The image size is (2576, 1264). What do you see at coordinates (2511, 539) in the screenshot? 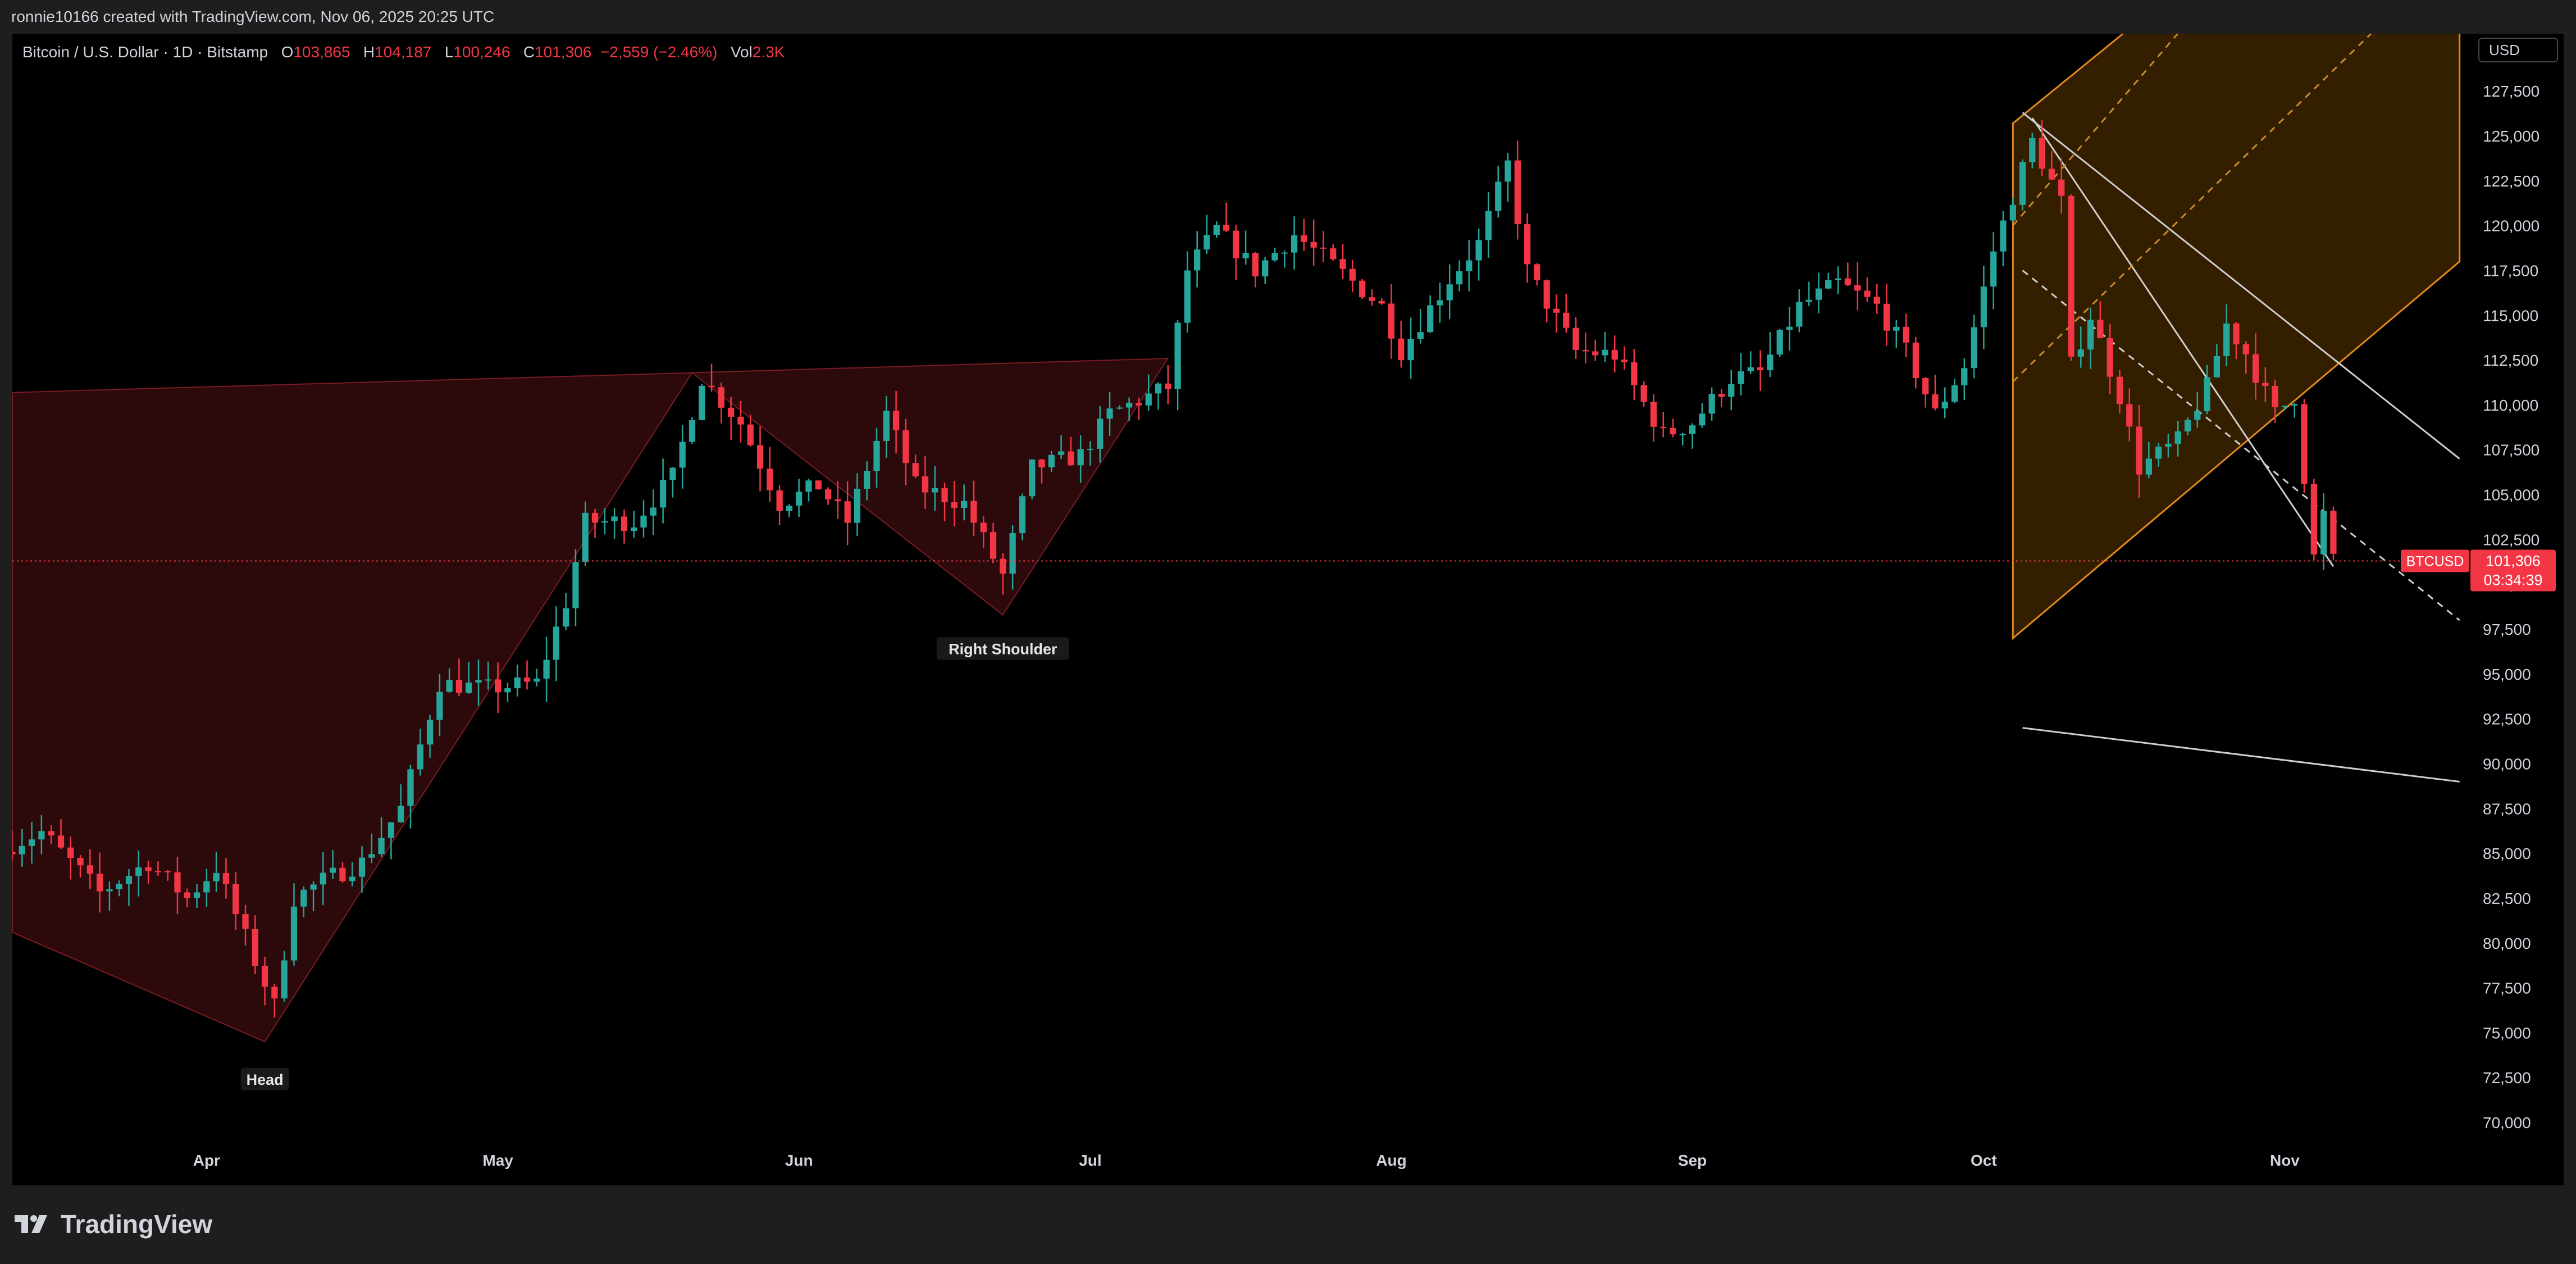
I see `price-tick-label: 102,500` at bounding box center [2511, 539].